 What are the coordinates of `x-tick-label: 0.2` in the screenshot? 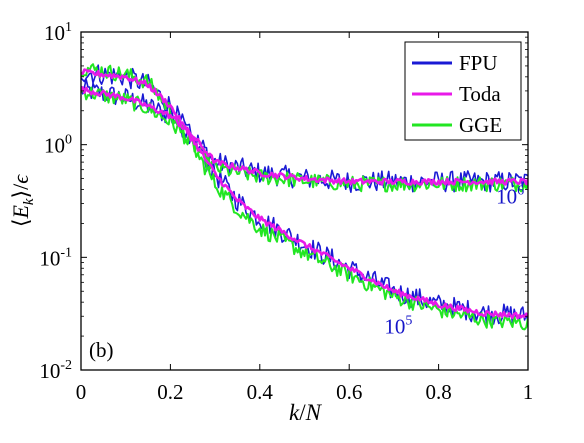 It's located at (170, 392).